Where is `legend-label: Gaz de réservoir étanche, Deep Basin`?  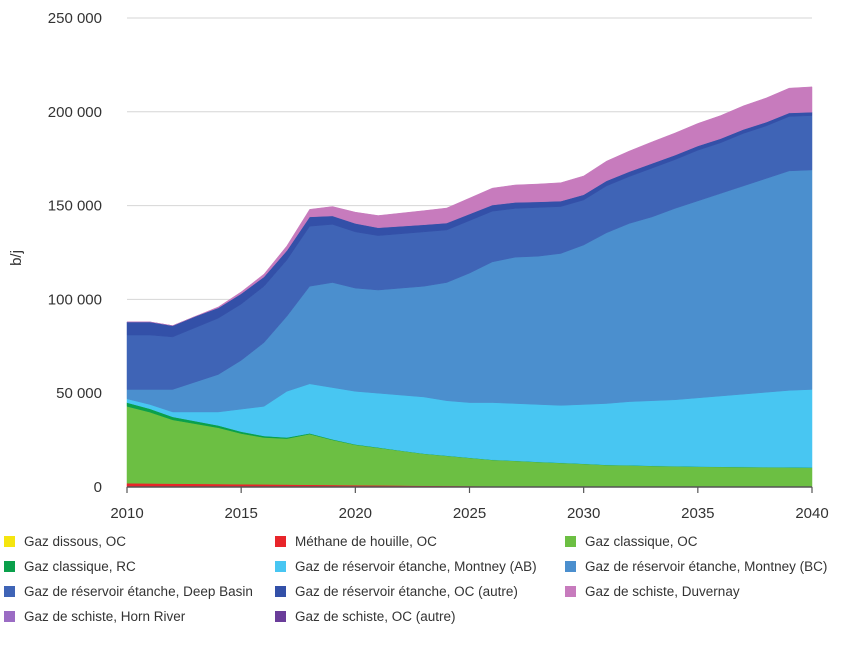 legend-label: Gaz de réservoir étanche, Deep Basin is located at coordinates (138, 591).